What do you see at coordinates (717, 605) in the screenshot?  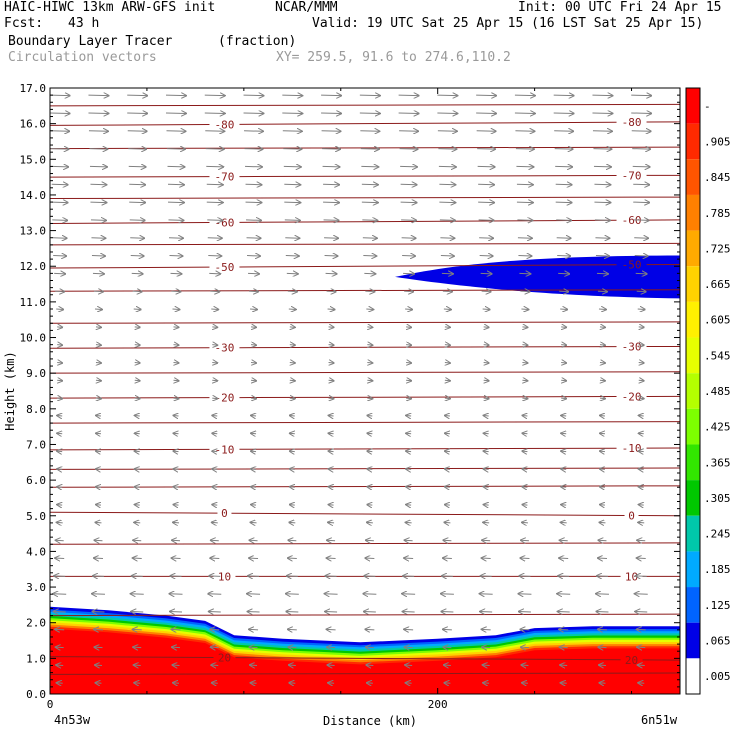 I see `colorbar-label: .125` at bounding box center [717, 605].